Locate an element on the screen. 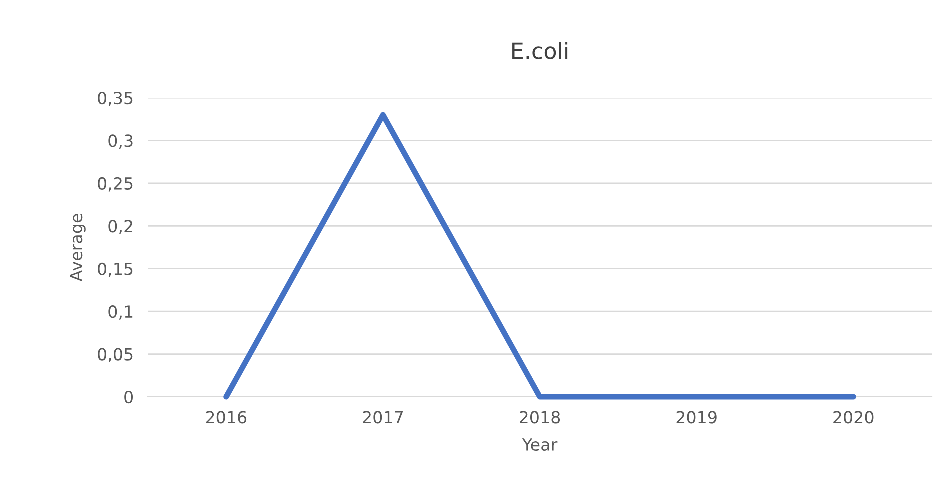 The height and width of the screenshot is (484, 947). x-tick-label: 2016 is located at coordinates (226, 417).